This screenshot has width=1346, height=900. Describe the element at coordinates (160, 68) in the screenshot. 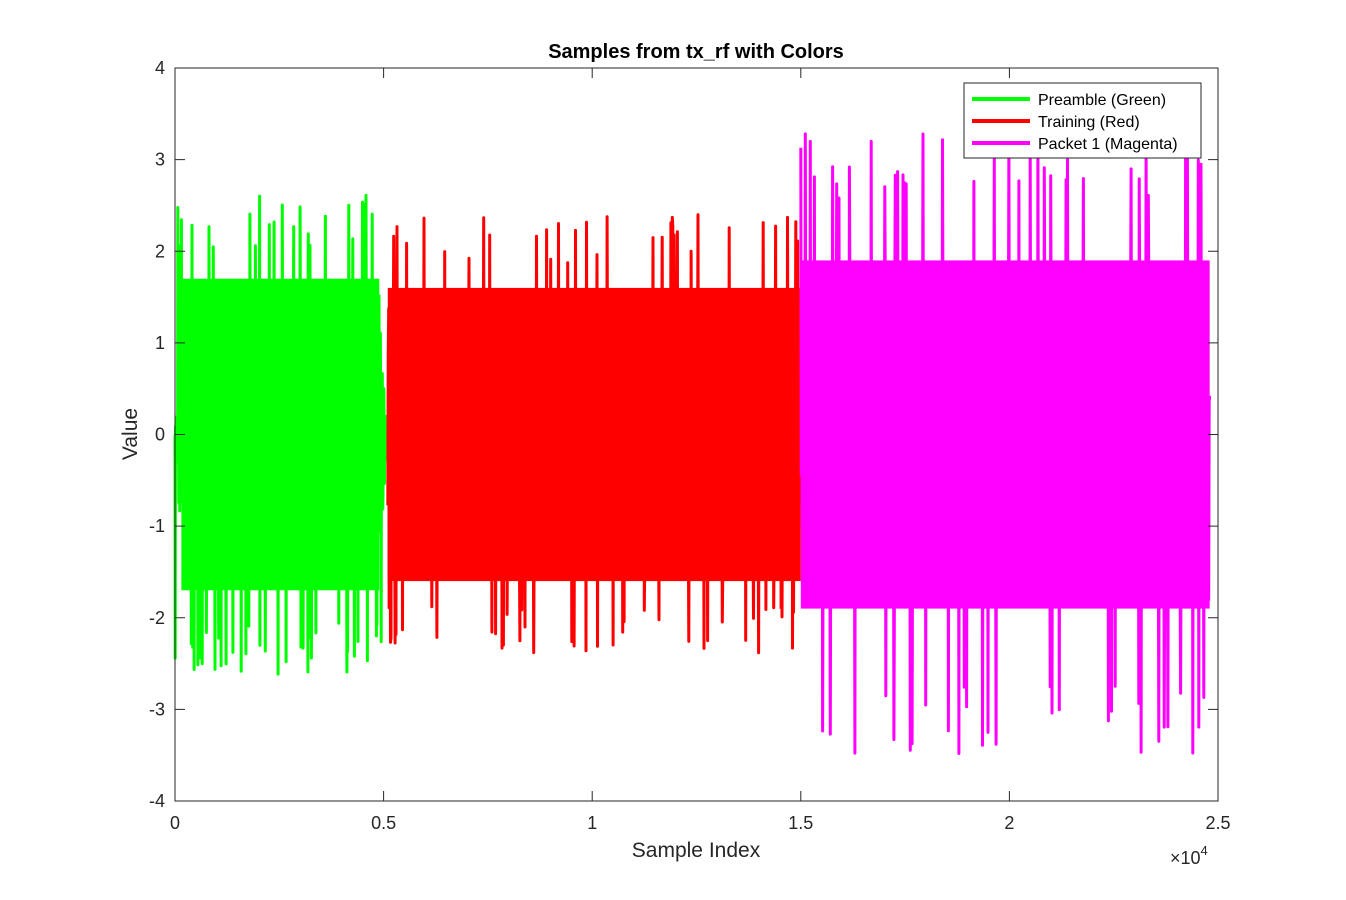

I see `y-tick-label: 4` at that location.